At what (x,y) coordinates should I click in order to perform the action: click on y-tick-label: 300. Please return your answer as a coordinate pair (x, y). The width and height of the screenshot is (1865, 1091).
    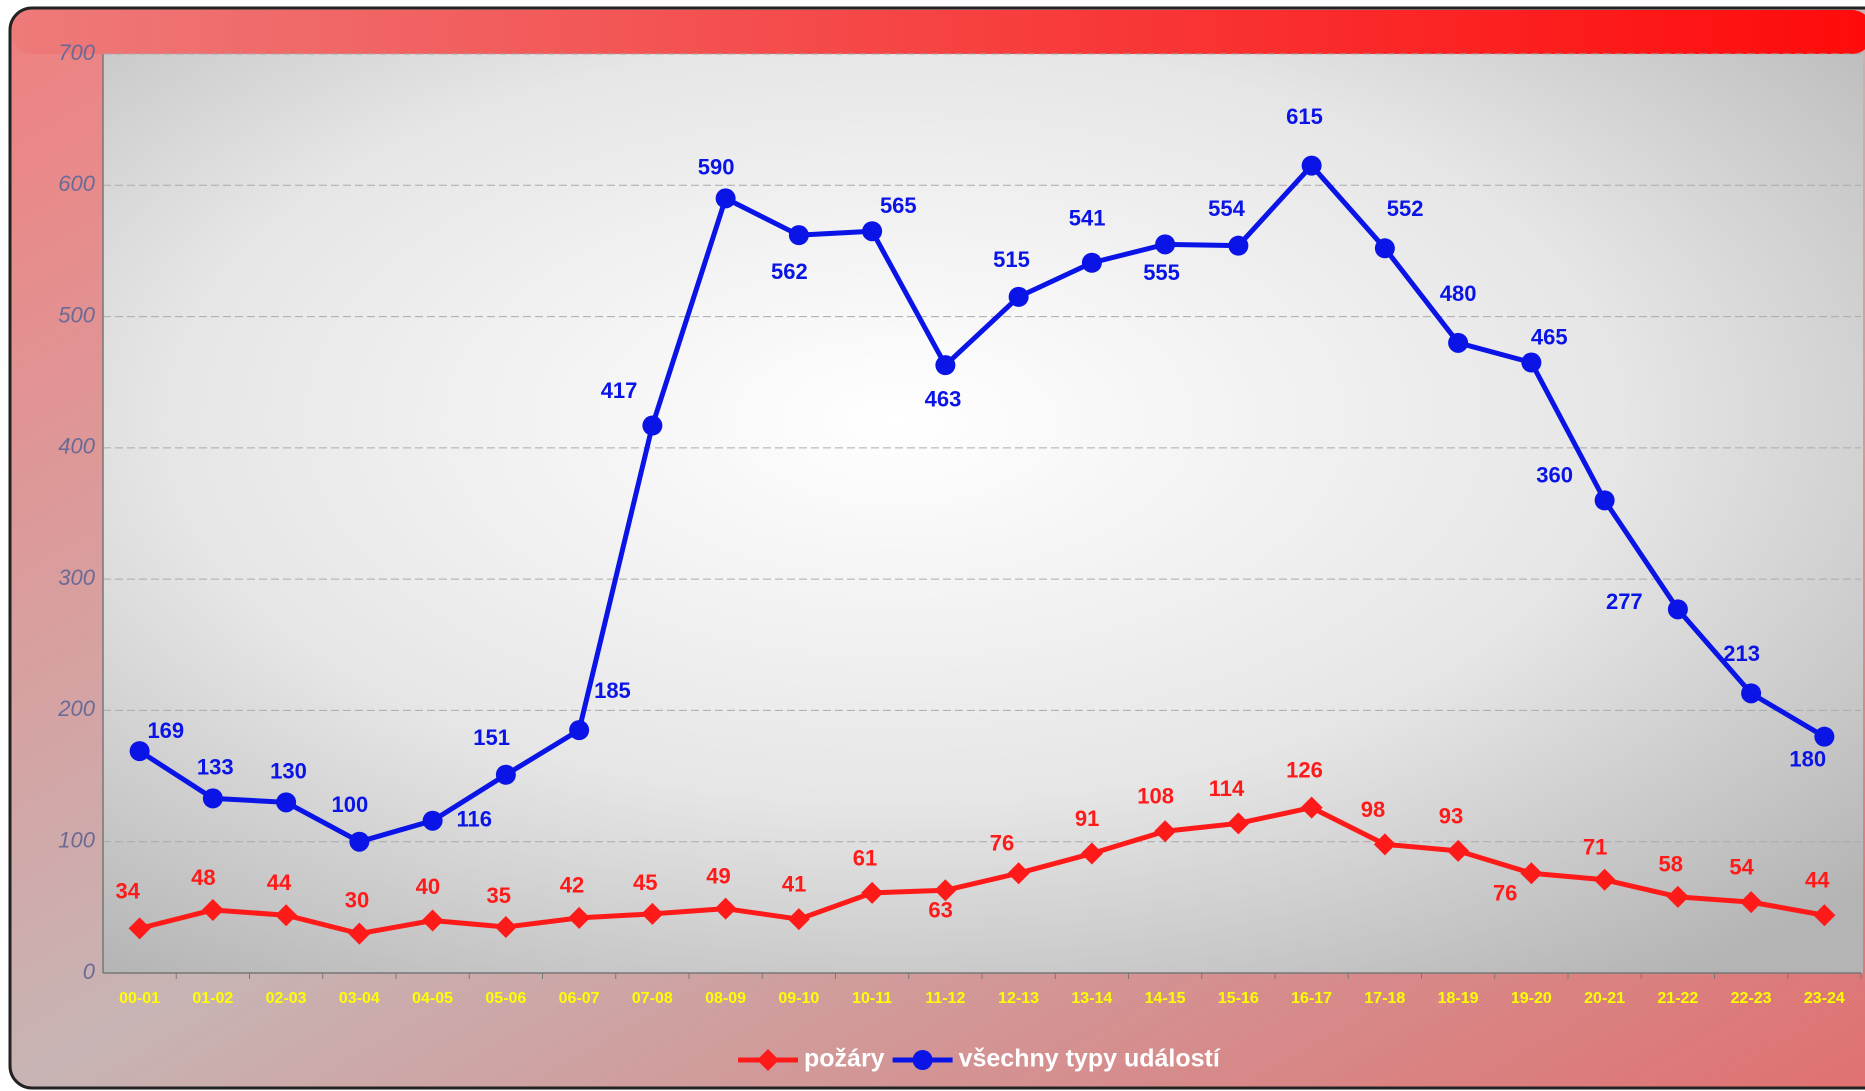
    Looking at the image, I should click on (76, 577).